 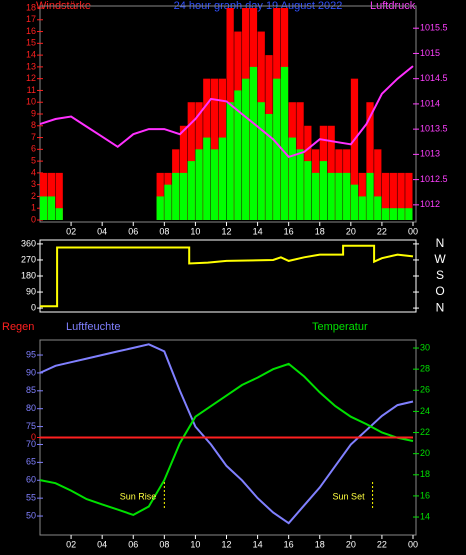 What do you see at coordinates (425, 369) in the screenshot?
I see `y2-tick-label: 28` at bounding box center [425, 369].